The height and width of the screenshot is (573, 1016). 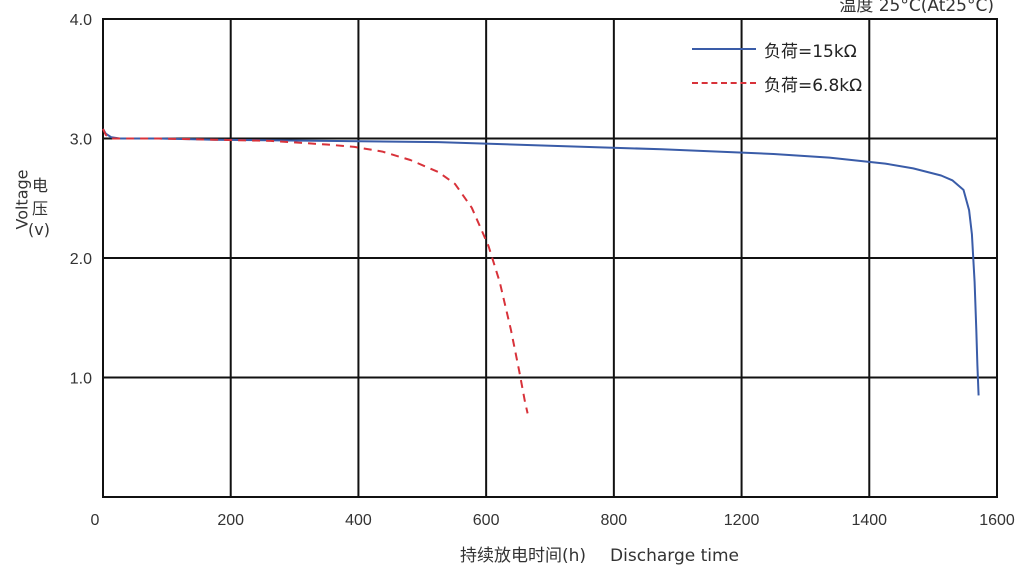 What do you see at coordinates (39, 229) in the screenshot?
I see `y-axis-unit: (v)` at bounding box center [39, 229].